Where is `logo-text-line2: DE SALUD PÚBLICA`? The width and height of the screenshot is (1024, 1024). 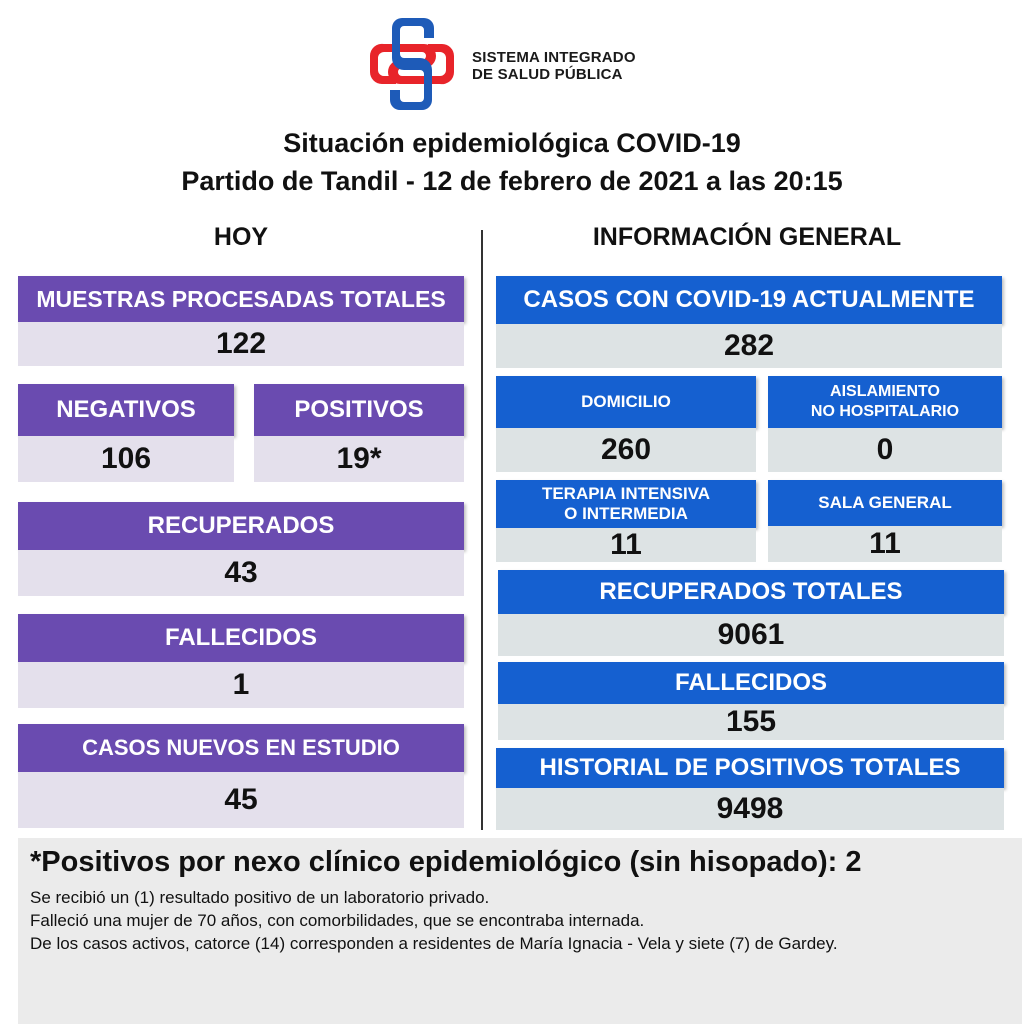
logo-text-line2: DE SALUD PÚBLICA is located at coordinates (547, 74).